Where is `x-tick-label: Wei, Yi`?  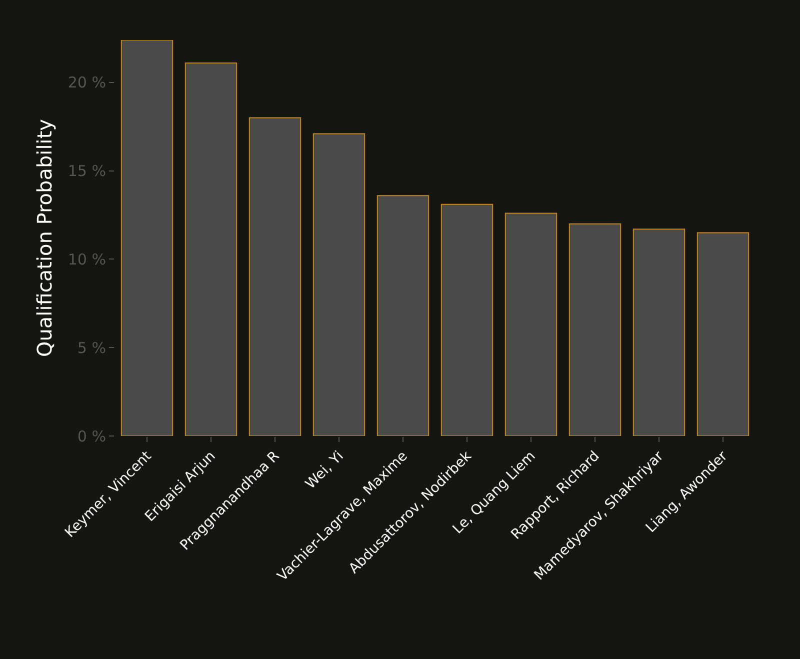
x-tick-label: Wei, Yi is located at coordinates (324, 470).